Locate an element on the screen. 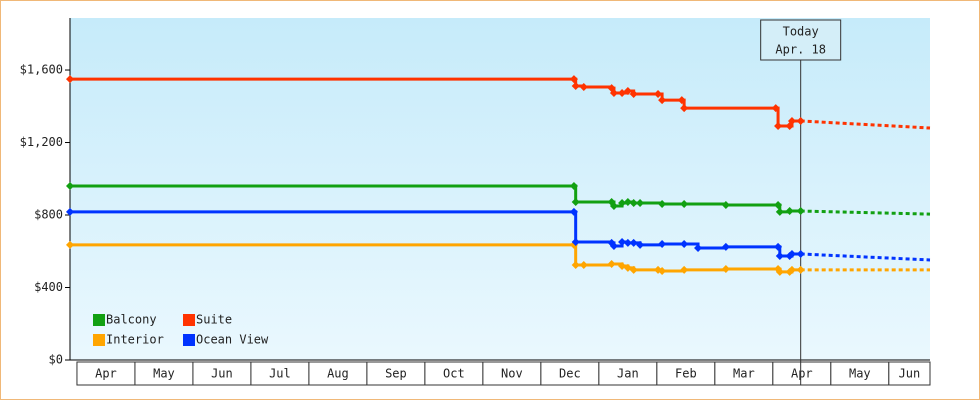  y-tick-label: $400 is located at coordinates (48, 287).